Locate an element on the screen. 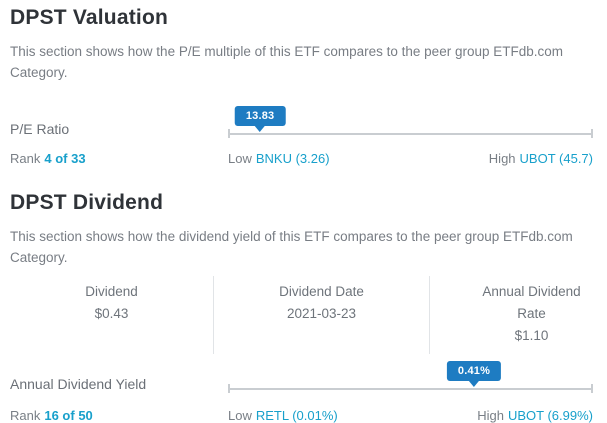 Image resolution: width=607 pixels, height=423 pixels. pe-ratio-slider: 13.83 is located at coordinates (410, 119).